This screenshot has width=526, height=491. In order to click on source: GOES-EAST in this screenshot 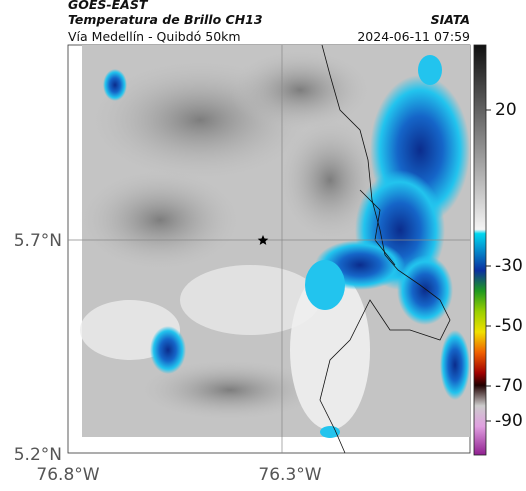, I will do `click(108, 6)`.